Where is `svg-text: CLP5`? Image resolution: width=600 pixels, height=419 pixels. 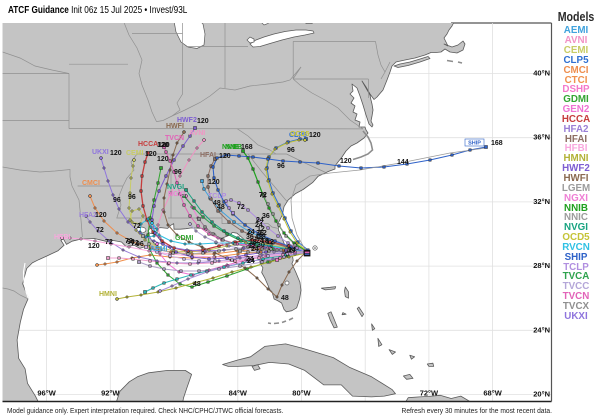 svg-text: CLP5 is located at coordinates (298, 135).